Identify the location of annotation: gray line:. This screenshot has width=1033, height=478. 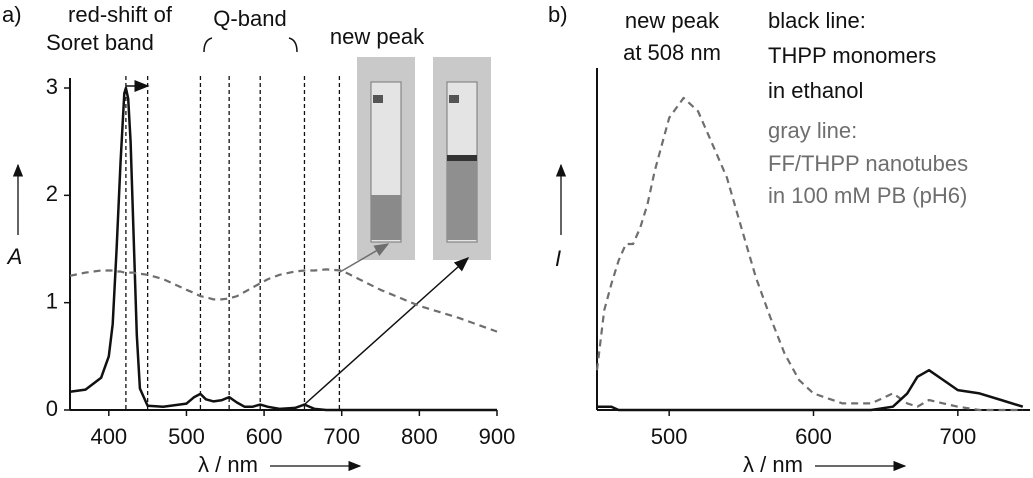
(812, 130).